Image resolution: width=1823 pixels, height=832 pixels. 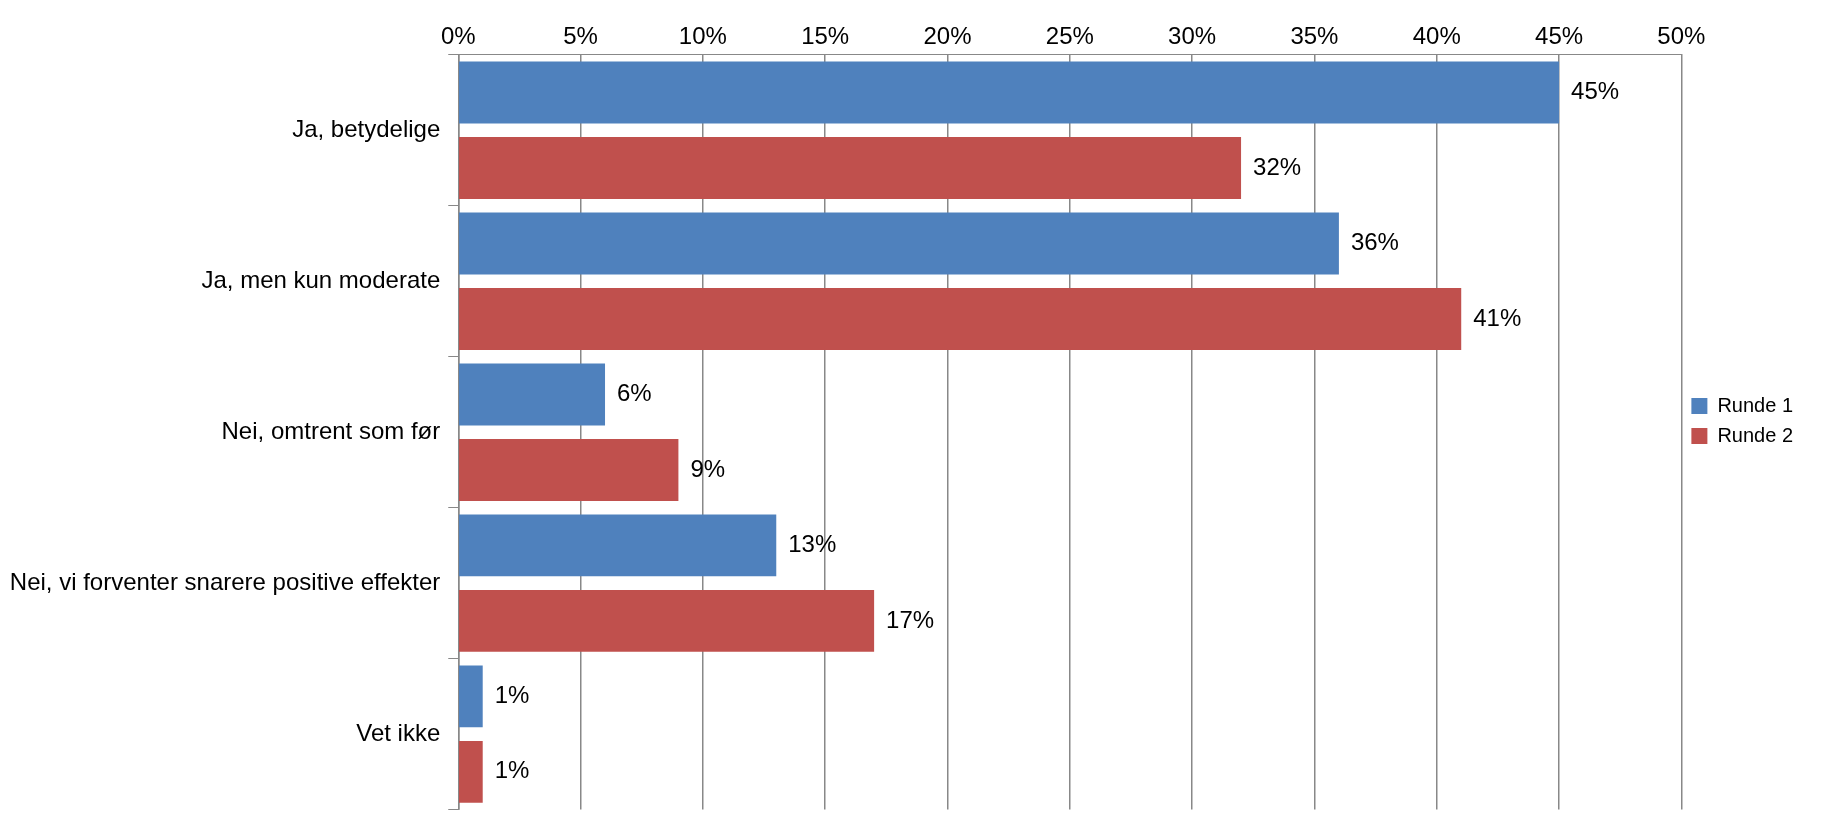 What do you see at coordinates (1755, 434) in the screenshot?
I see `legend-label: Runde 2` at bounding box center [1755, 434].